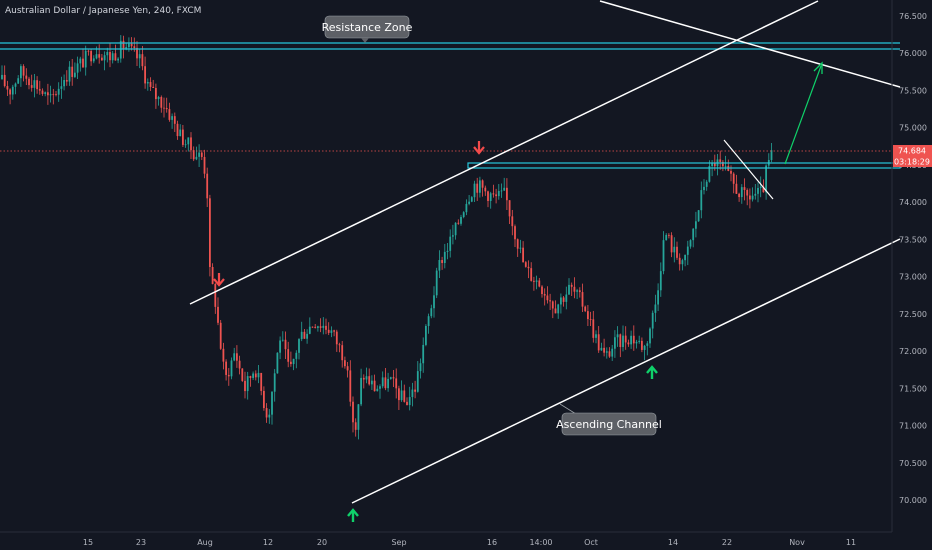 This screenshot has height=550, width=932. Describe the element at coordinates (367, 29) in the screenshot. I see `resistance-zone-label: Resistance Zone` at that location.